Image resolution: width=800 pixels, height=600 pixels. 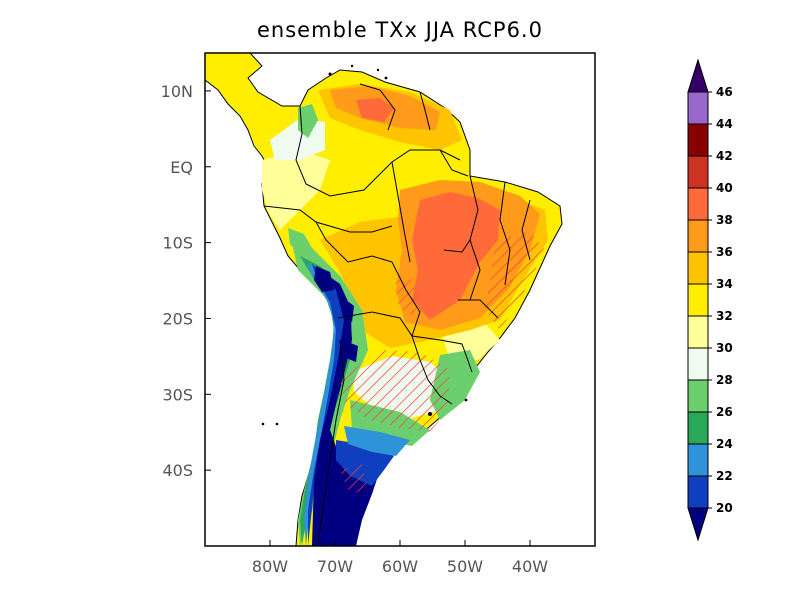 What do you see at coordinates (724, 92) in the screenshot?
I see `colorbar-label: 46` at bounding box center [724, 92].